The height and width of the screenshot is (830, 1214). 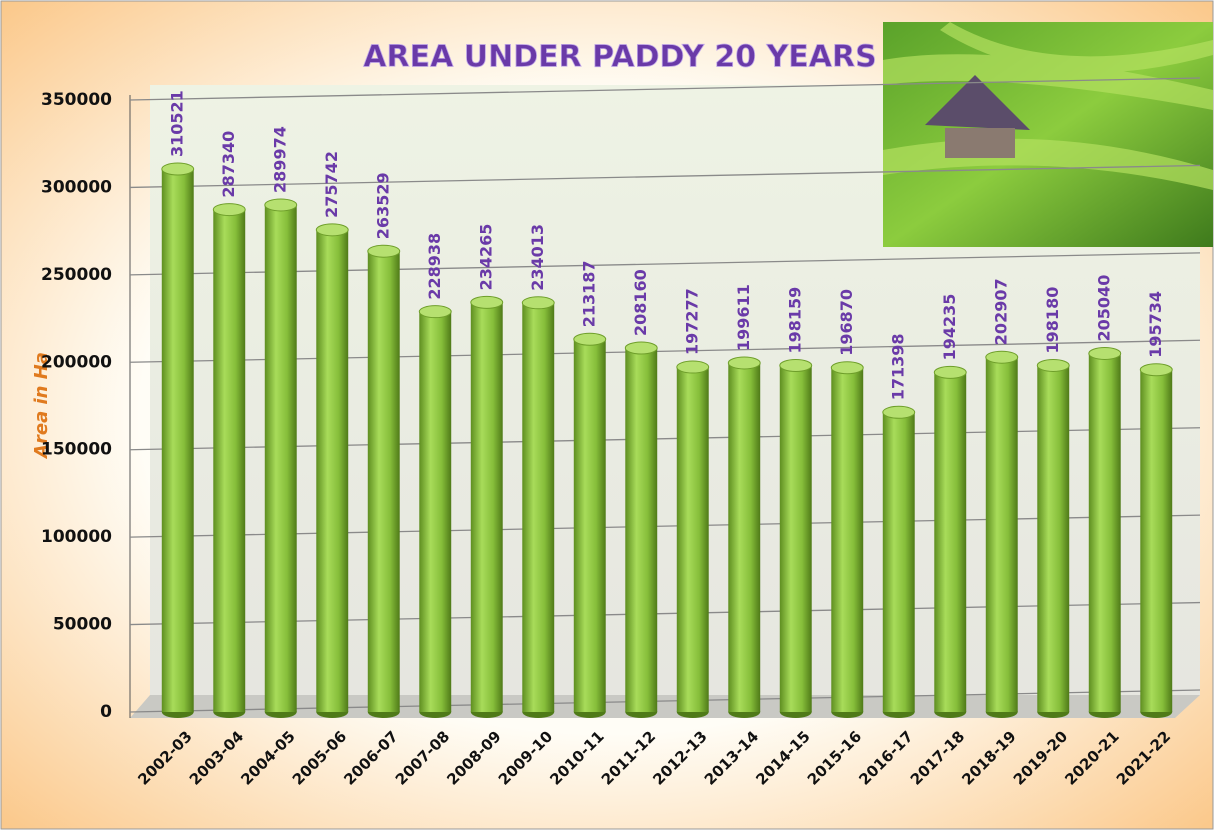 I want to click on value-label: 199611, so click(x=743, y=317).